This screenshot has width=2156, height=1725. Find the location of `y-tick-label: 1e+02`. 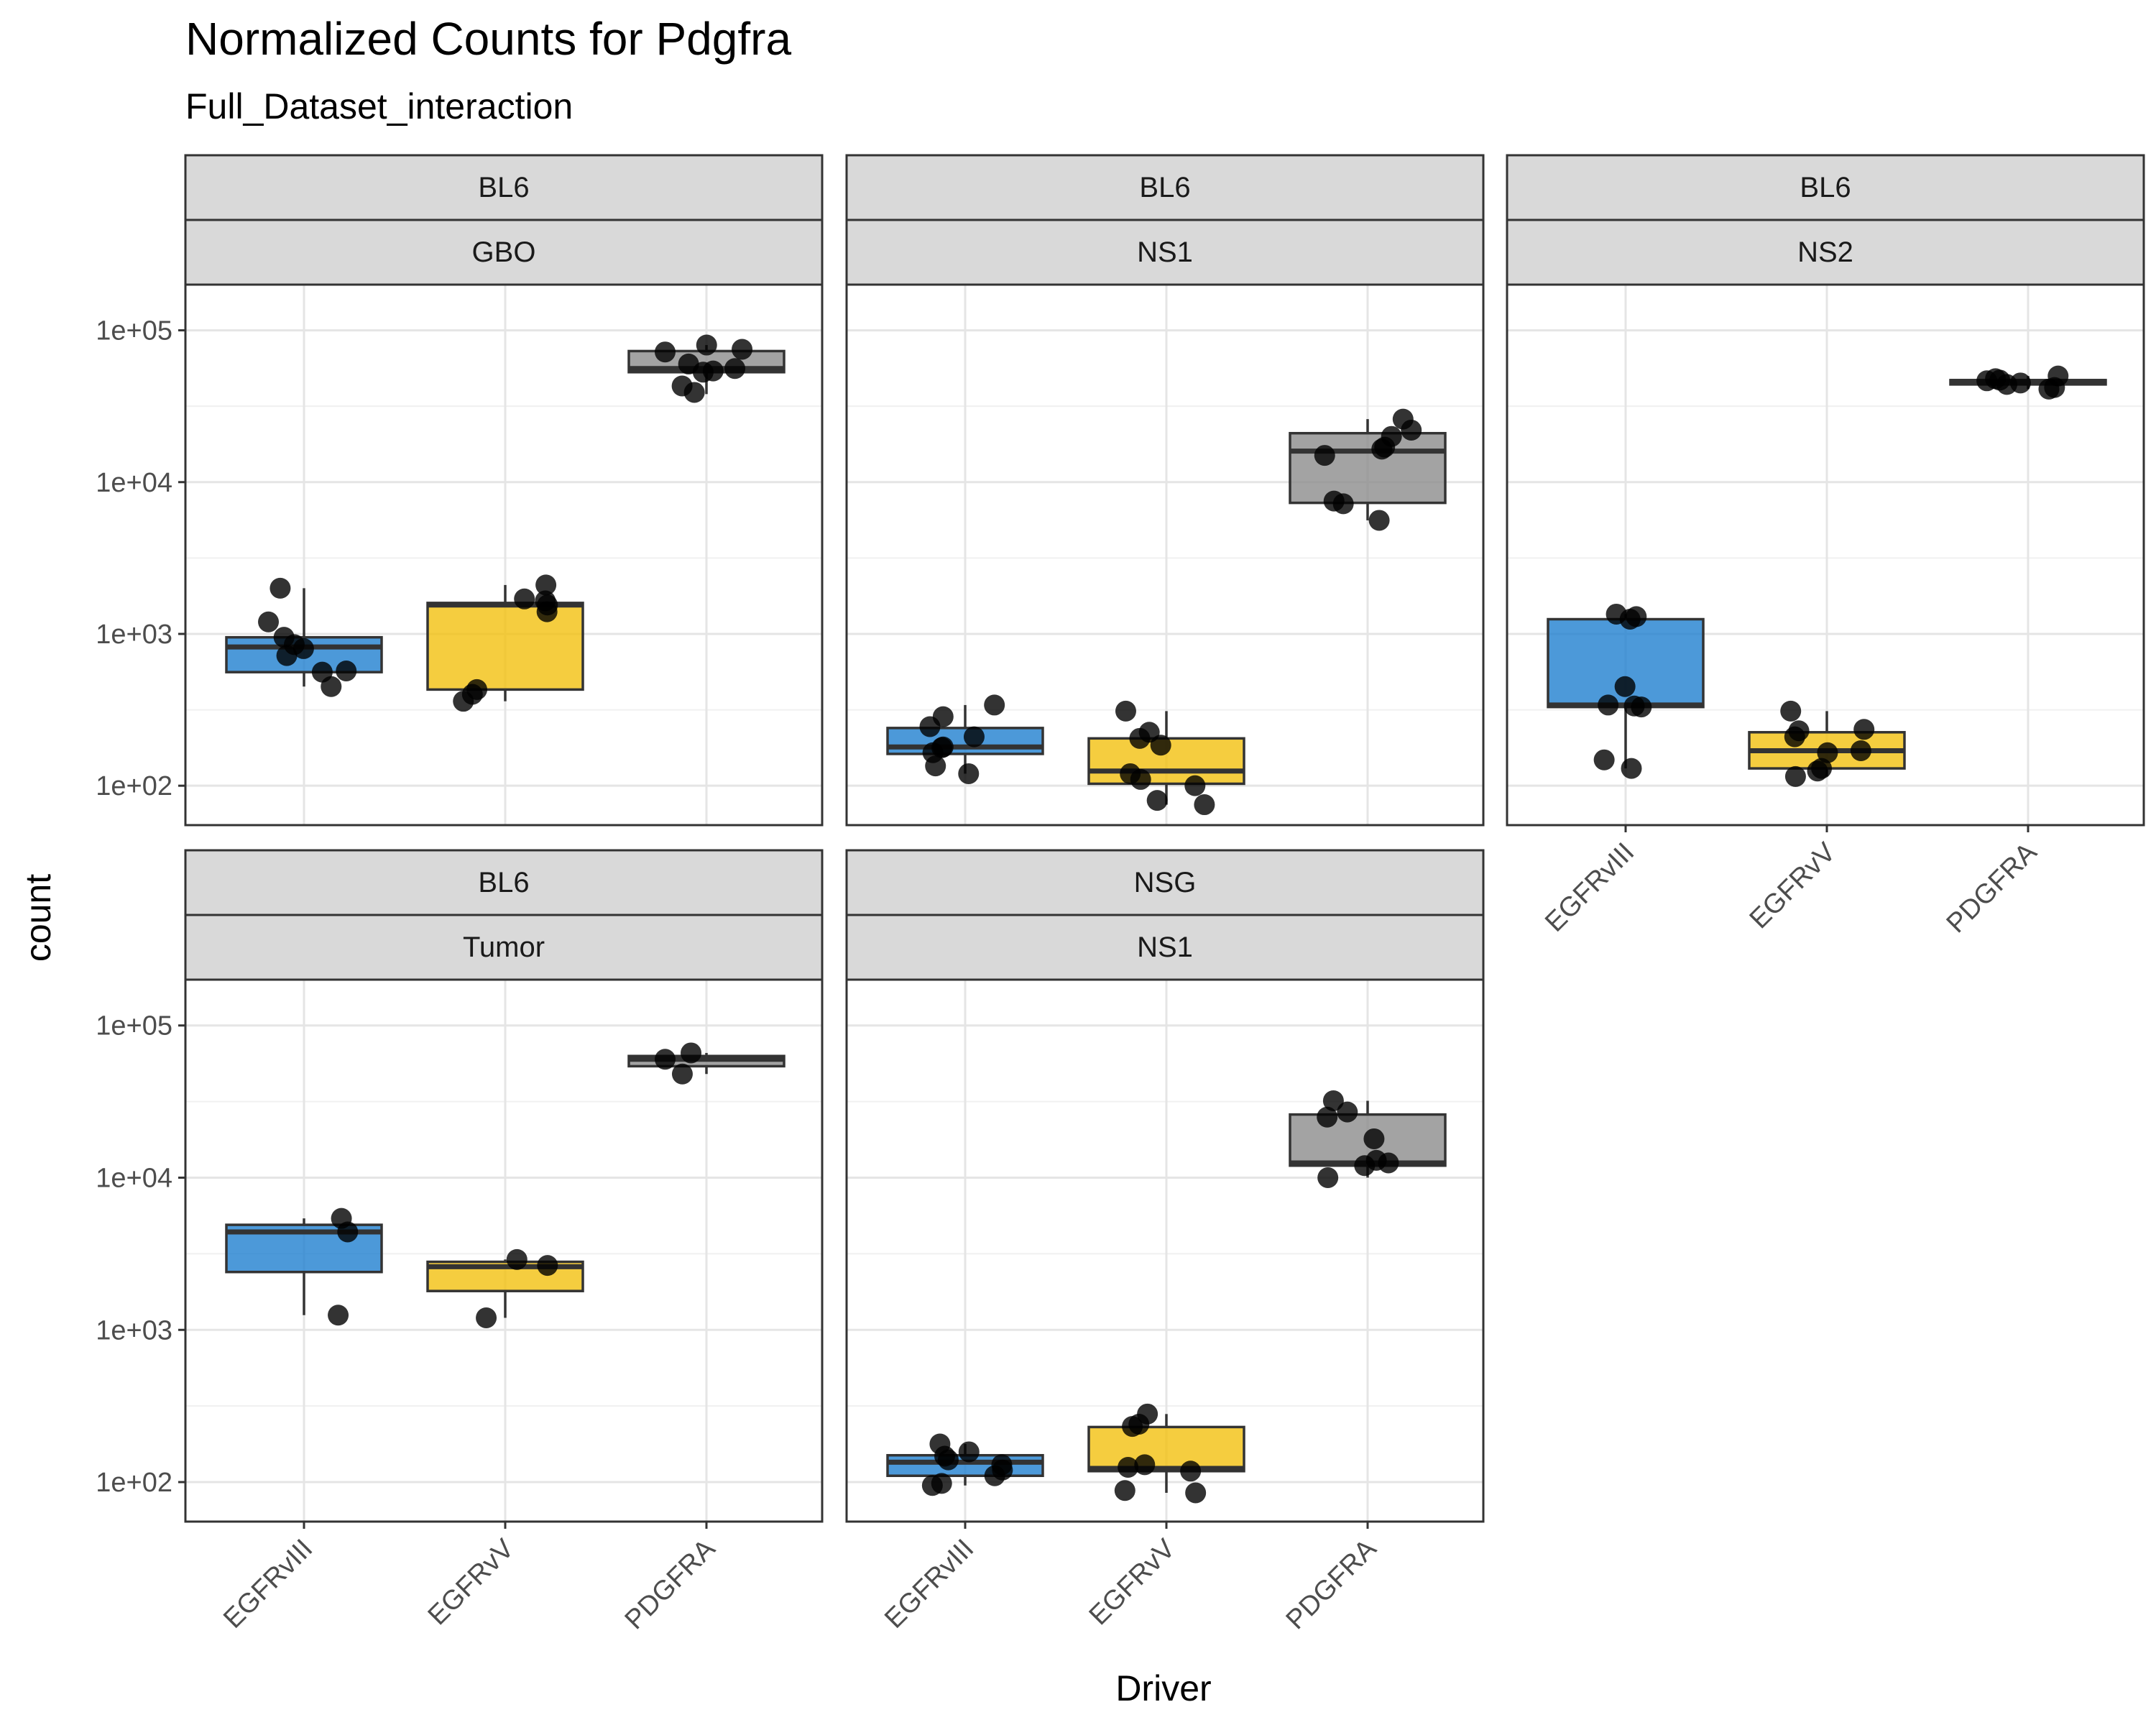

y-tick-label: 1e+02 is located at coordinates (134, 786).